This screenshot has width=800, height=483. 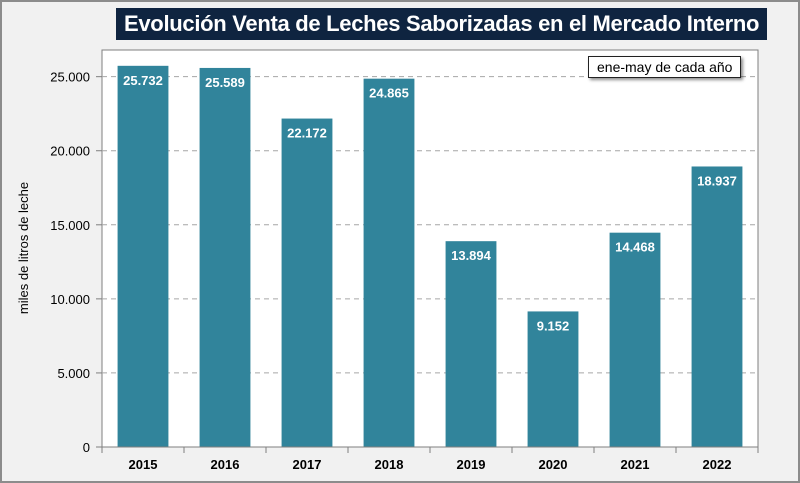 What do you see at coordinates (225, 82) in the screenshot?
I see `data-label: 25.589` at bounding box center [225, 82].